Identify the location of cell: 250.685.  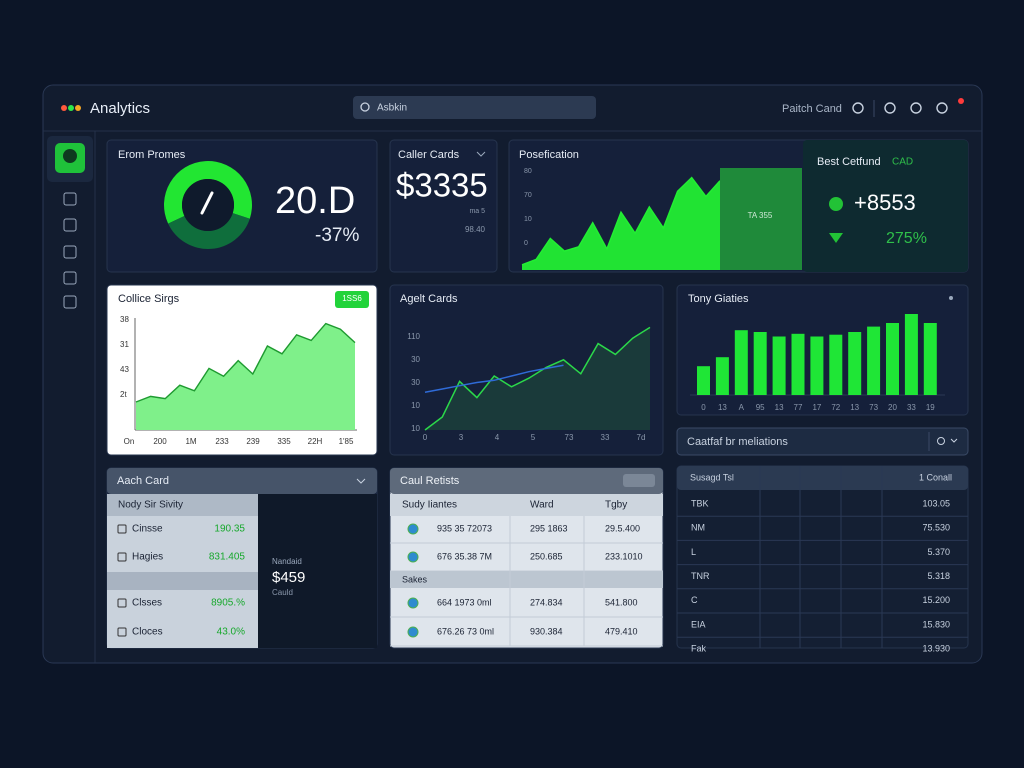
(546, 556).